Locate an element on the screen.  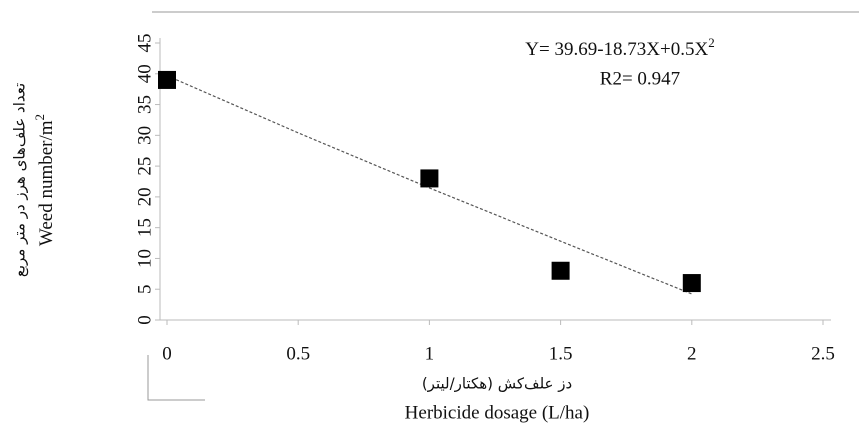
equation-sup: 2 is located at coordinates (711, 42).